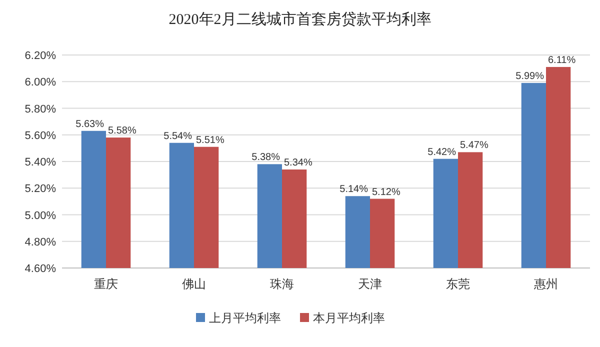 The image size is (600, 347). What do you see at coordinates (298, 162) in the screenshot?
I see `data-label: 5.34%` at bounding box center [298, 162].